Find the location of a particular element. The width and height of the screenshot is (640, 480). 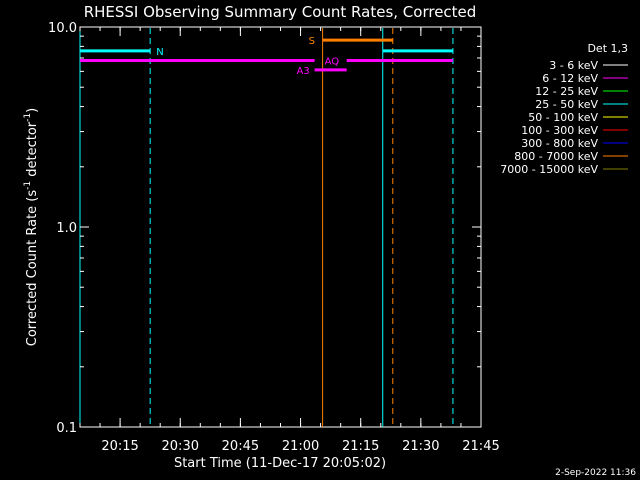

legend-label: 7000 - 15000 keV is located at coordinates (549, 169).